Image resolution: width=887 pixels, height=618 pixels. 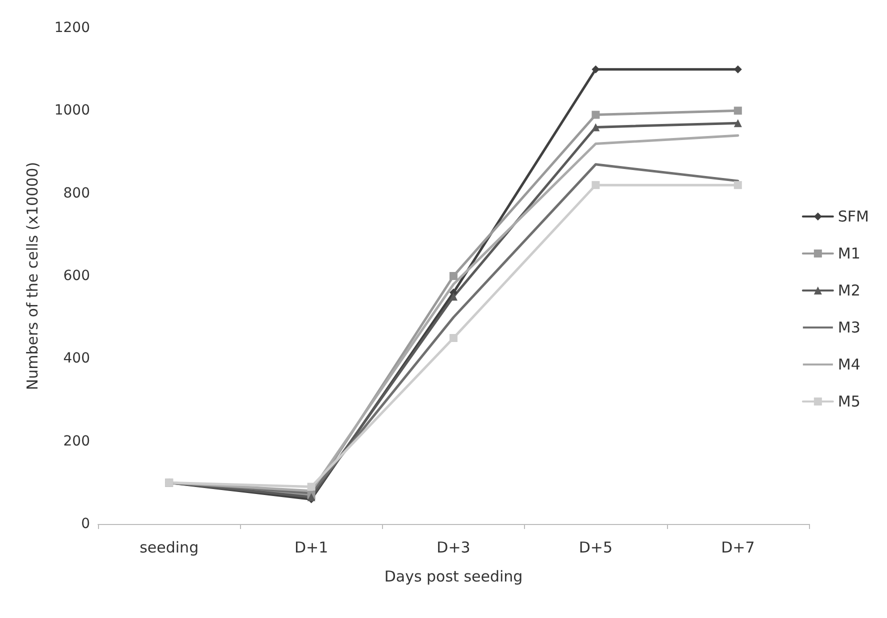 What do you see at coordinates (453, 577) in the screenshot?
I see `x-axis-title: Days post seeding` at bounding box center [453, 577].